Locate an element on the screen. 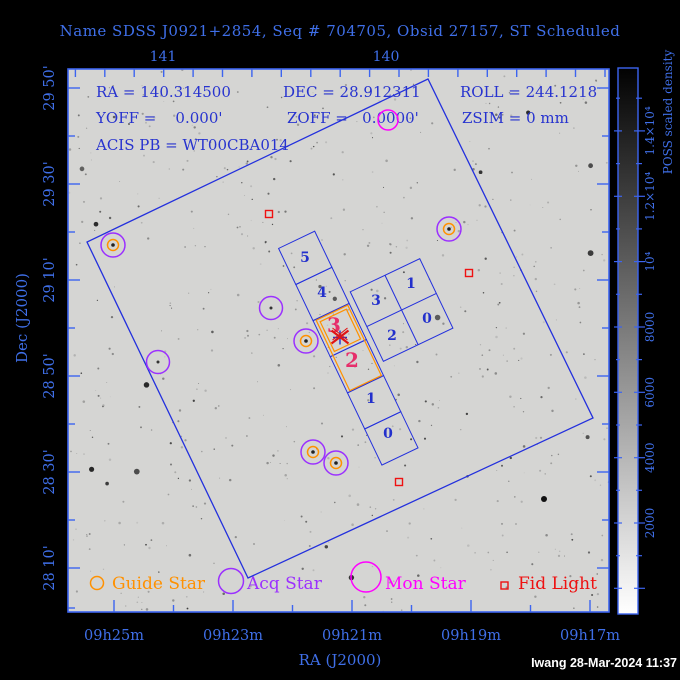 The width and height of the screenshot is (680, 680). aimpoint-marker is located at coordinates (340, 336).